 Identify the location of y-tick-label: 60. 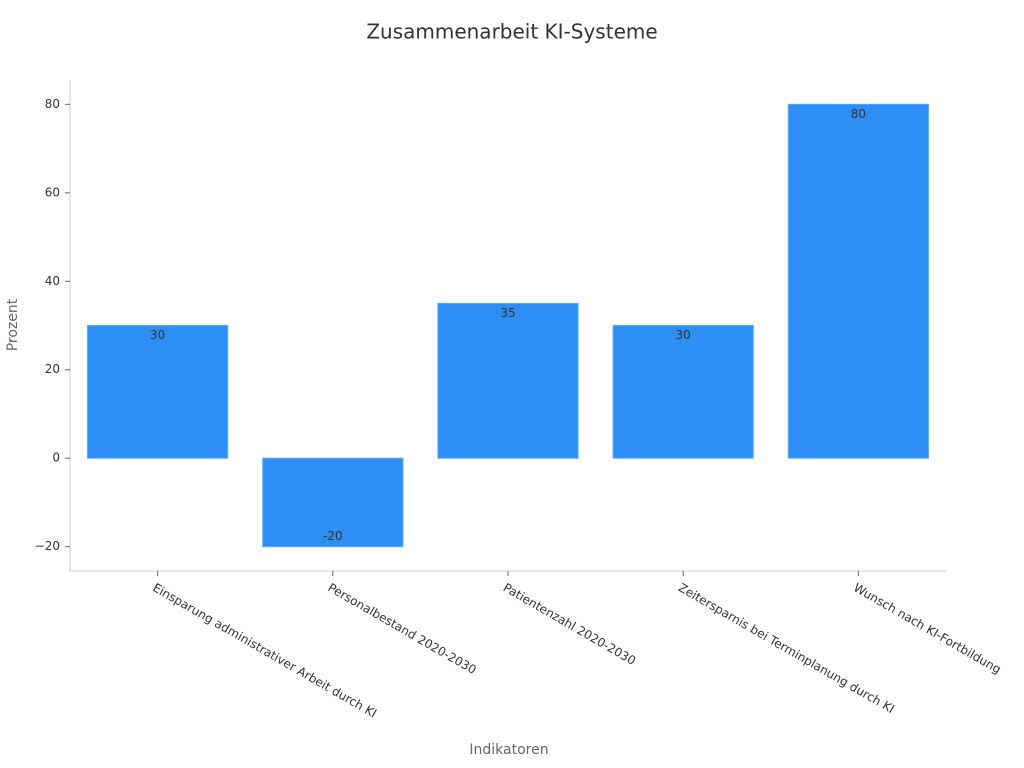
(52, 192).